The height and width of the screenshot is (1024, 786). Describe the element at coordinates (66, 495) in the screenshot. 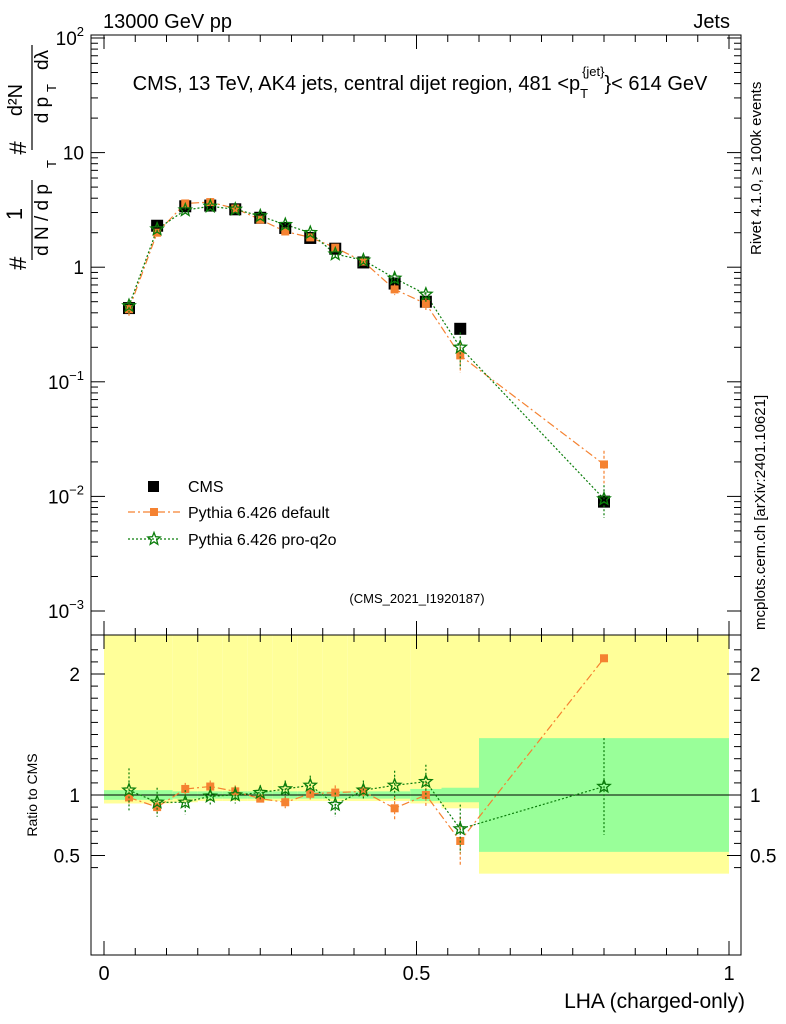

I see `main-y-tick-label: 10⁻²` at that location.